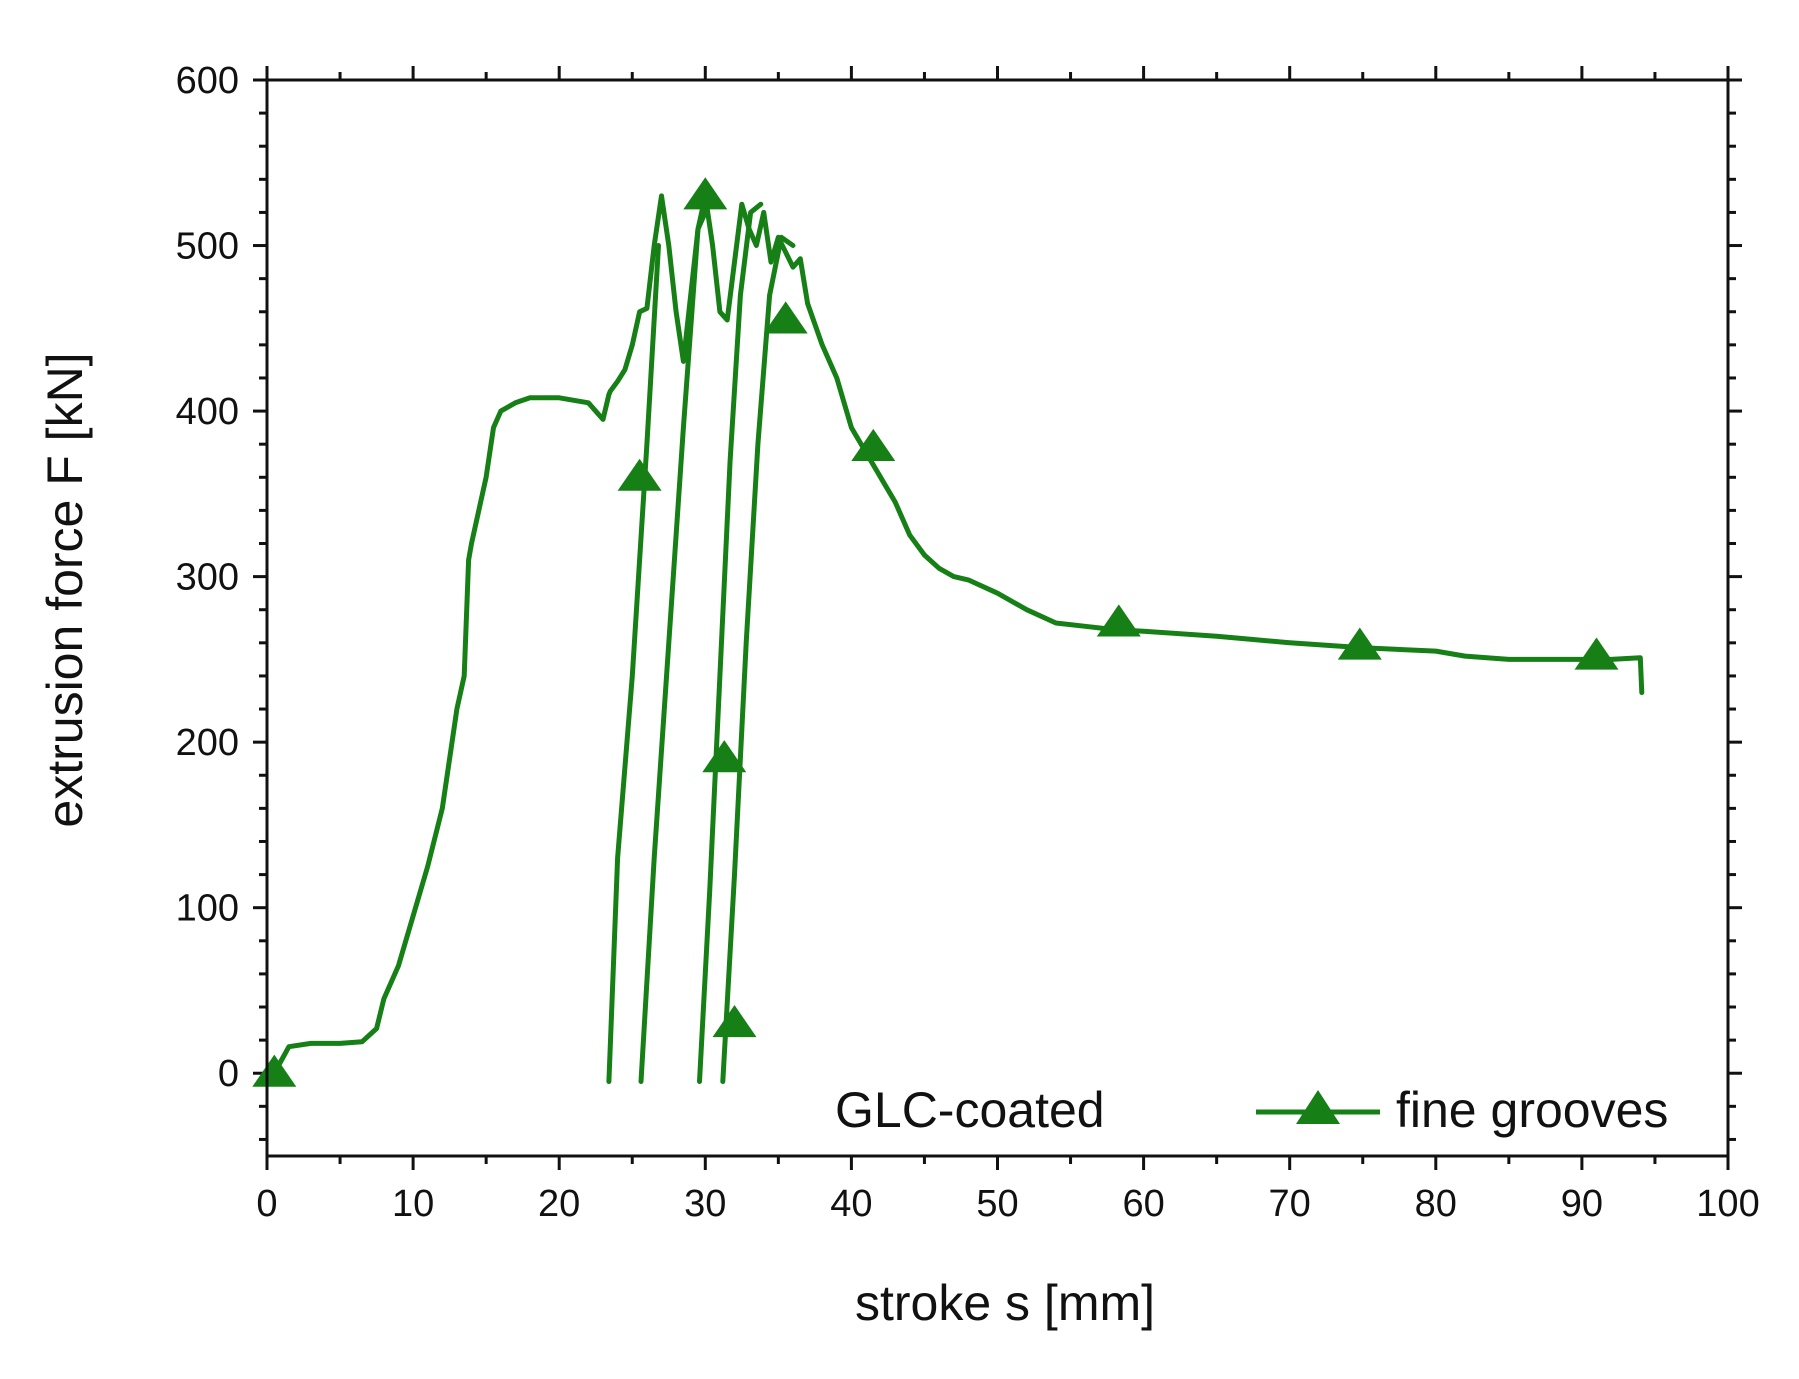 The height and width of the screenshot is (1379, 1799). I want to click on y-tick-label: 600, so click(207, 81).